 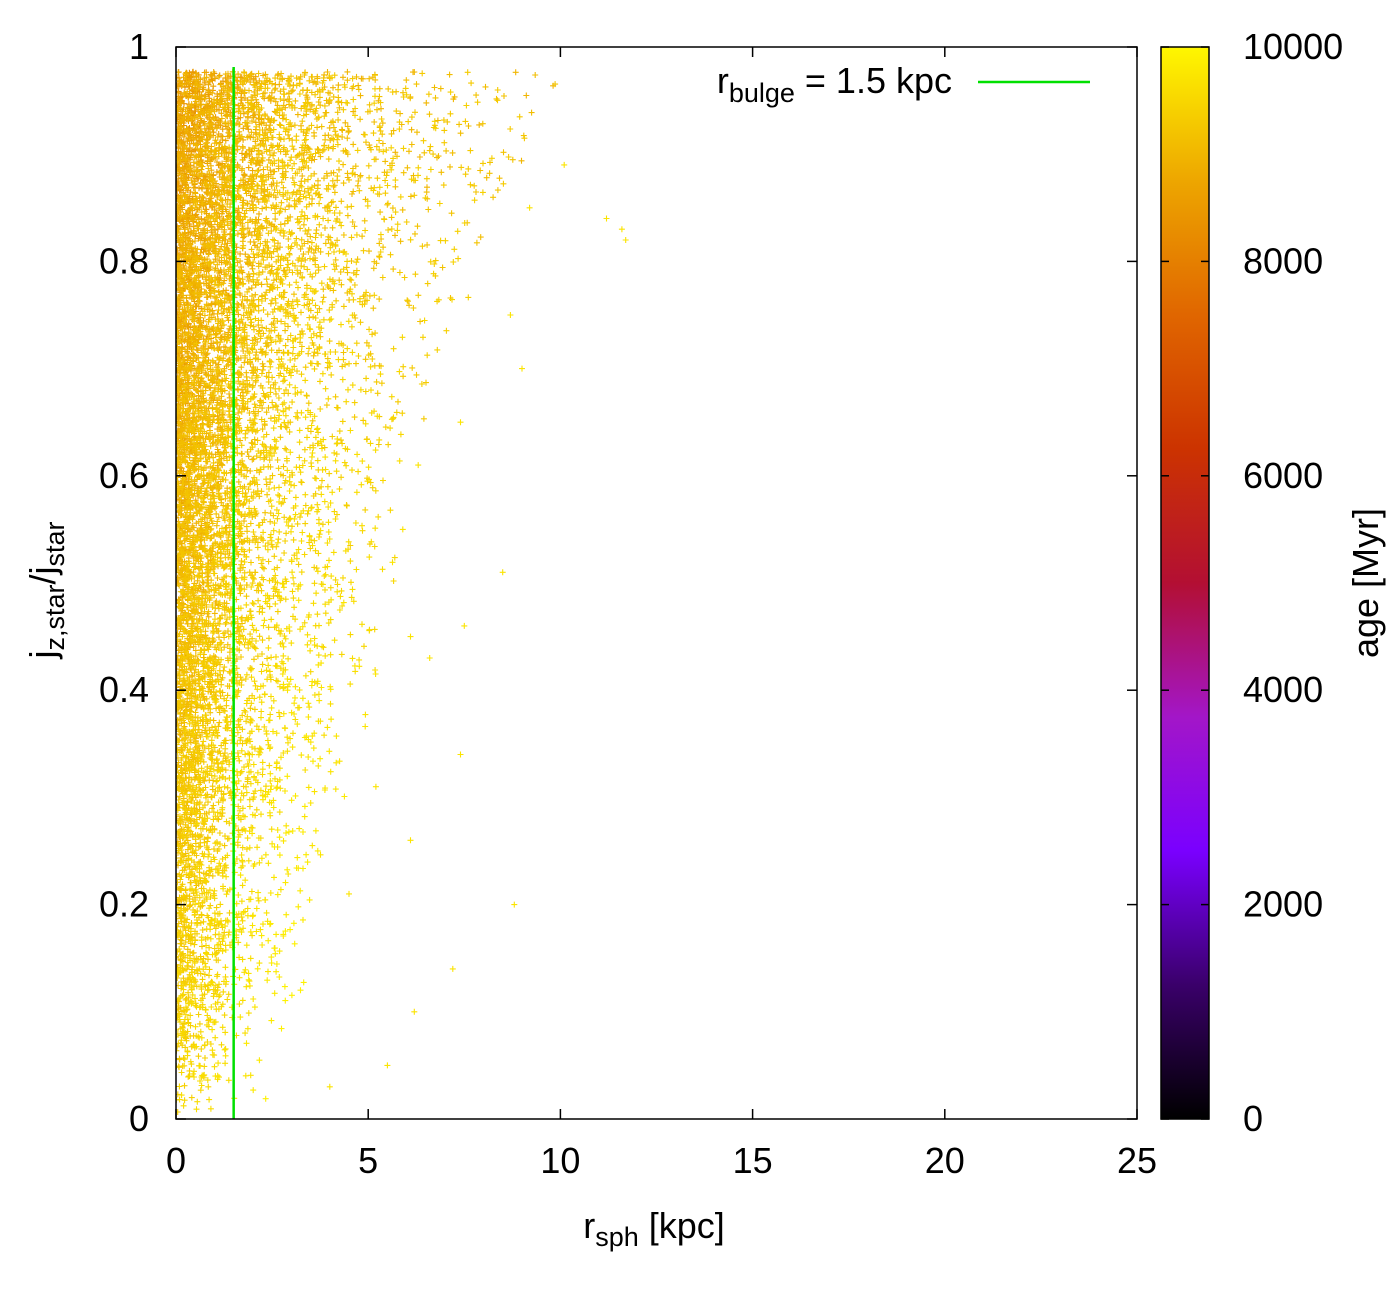 What do you see at coordinates (753, 1160) in the screenshot?
I see `x-tick-label: 15` at bounding box center [753, 1160].